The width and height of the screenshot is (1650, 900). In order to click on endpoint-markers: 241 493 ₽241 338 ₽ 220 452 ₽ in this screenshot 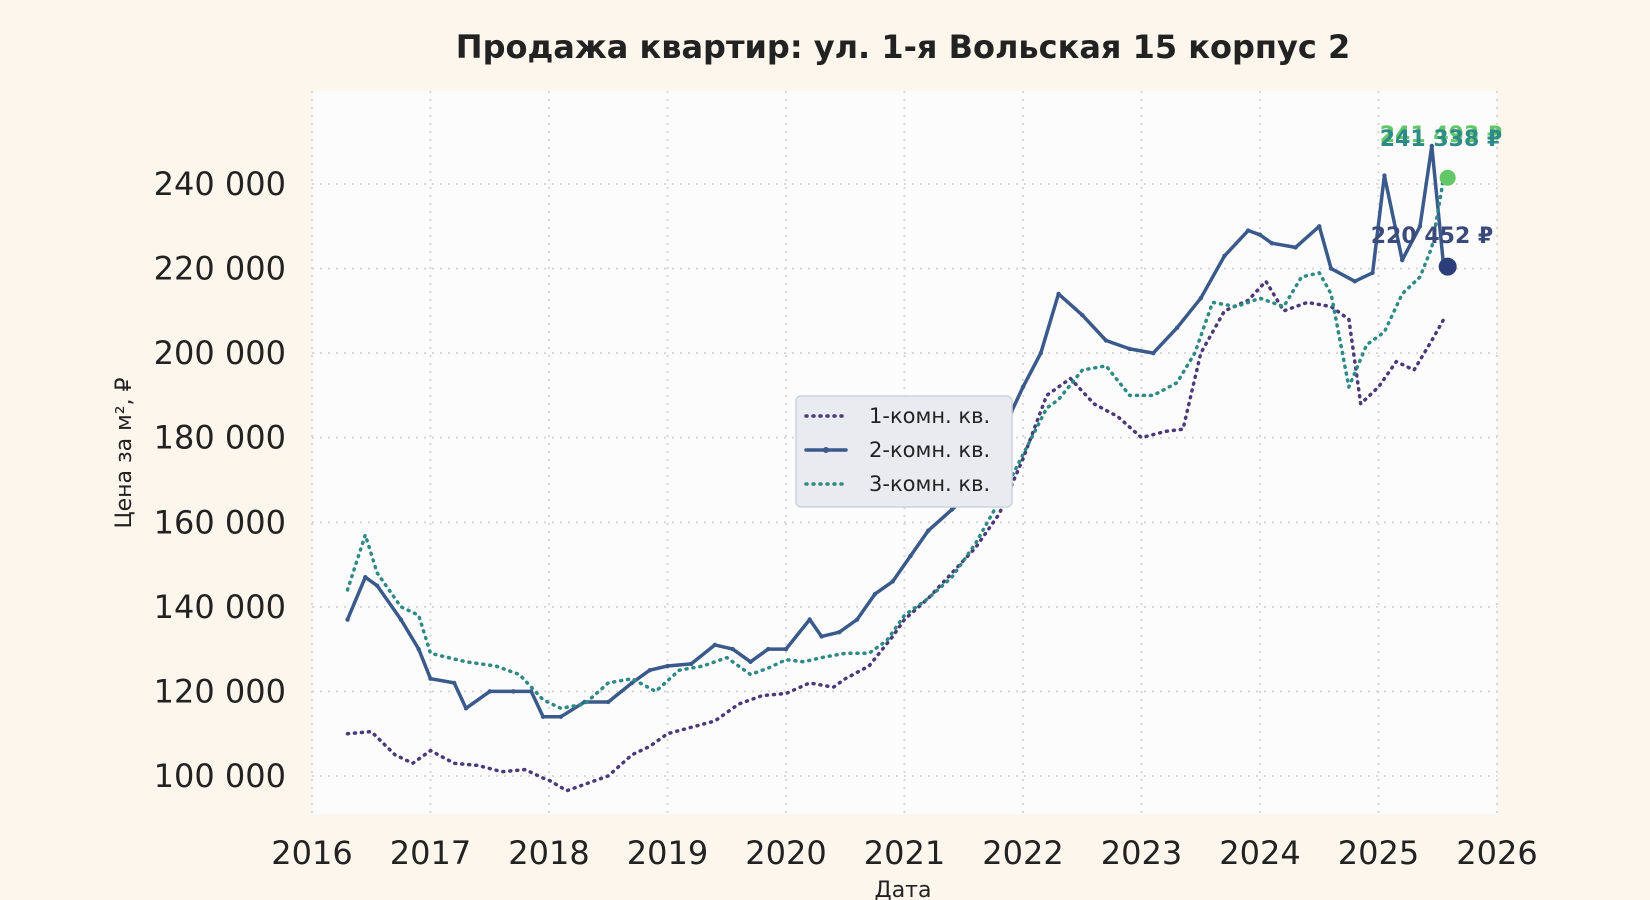, I will do `click(1436, 199)`.